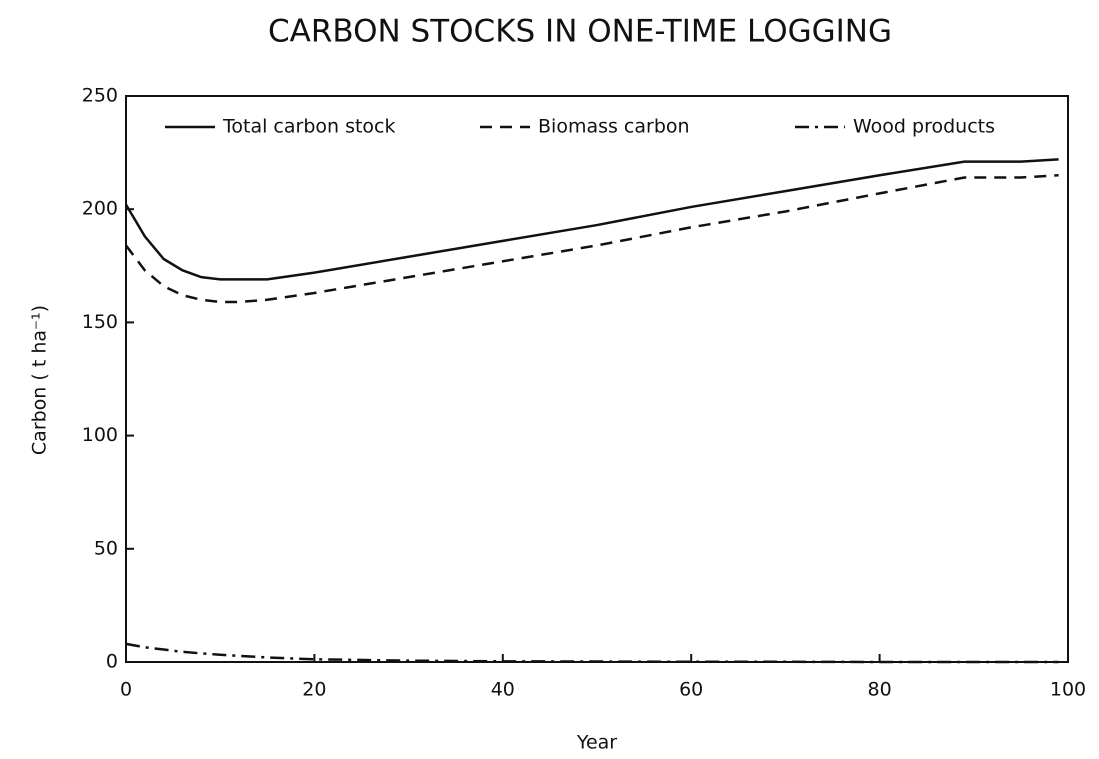 This screenshot has width=1099, height=759. Describe the element at coordinates (40, 380) in the screenshot. I see `y-axis-label: Carbon ( t ha⁻¹)` at that location.